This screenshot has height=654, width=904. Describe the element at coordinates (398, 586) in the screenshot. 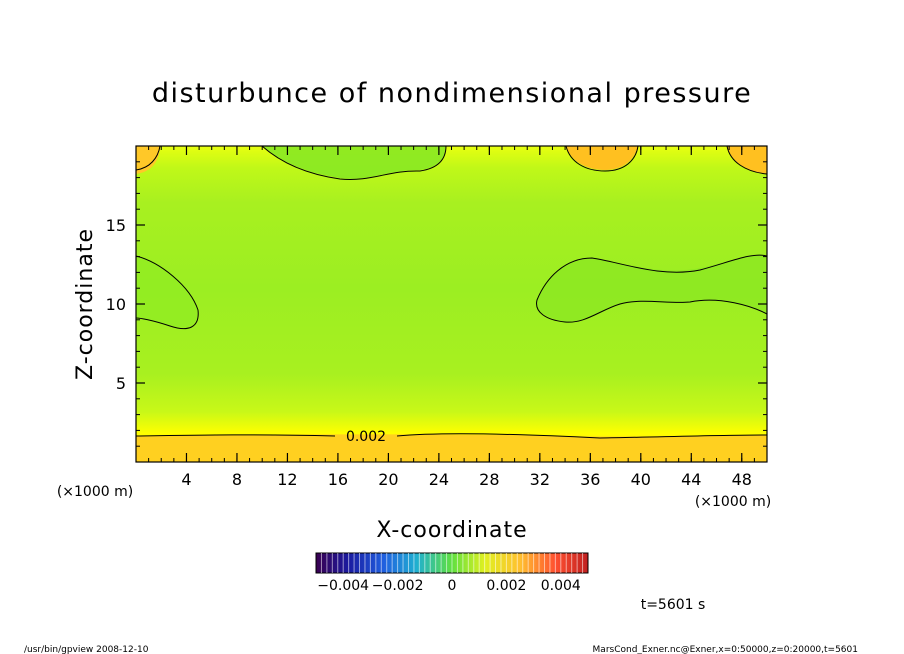

I see `colorbar-tick-label: −0.002` at that location.